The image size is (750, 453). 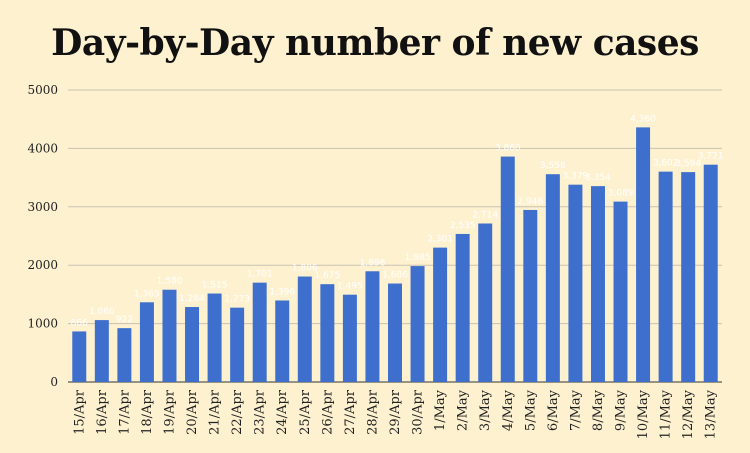 What do you see at coordinates (42, 148) in the screenshot?
I see `y-tick-label: 4000` at bounding box center [42, 148].